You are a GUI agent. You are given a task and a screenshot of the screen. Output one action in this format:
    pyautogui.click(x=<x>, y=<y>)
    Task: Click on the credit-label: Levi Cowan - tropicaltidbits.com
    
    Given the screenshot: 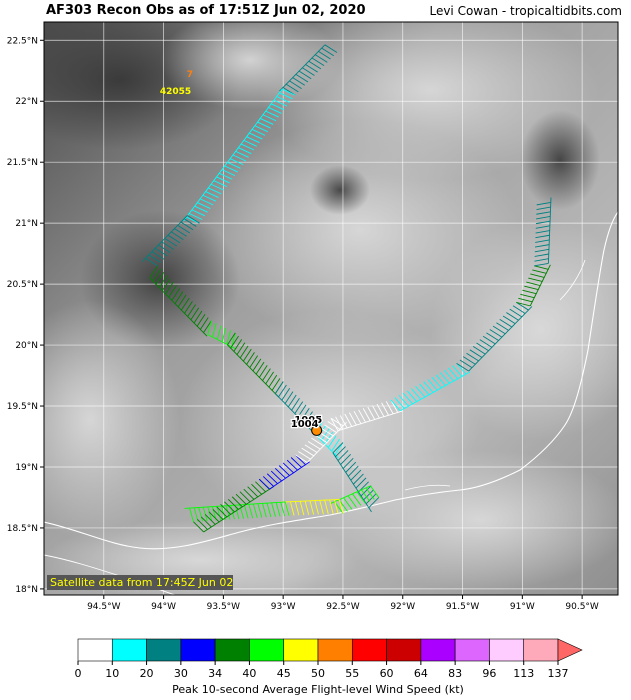 What is the action you would take?
    pyautogui.click(x=525, y=11)
    